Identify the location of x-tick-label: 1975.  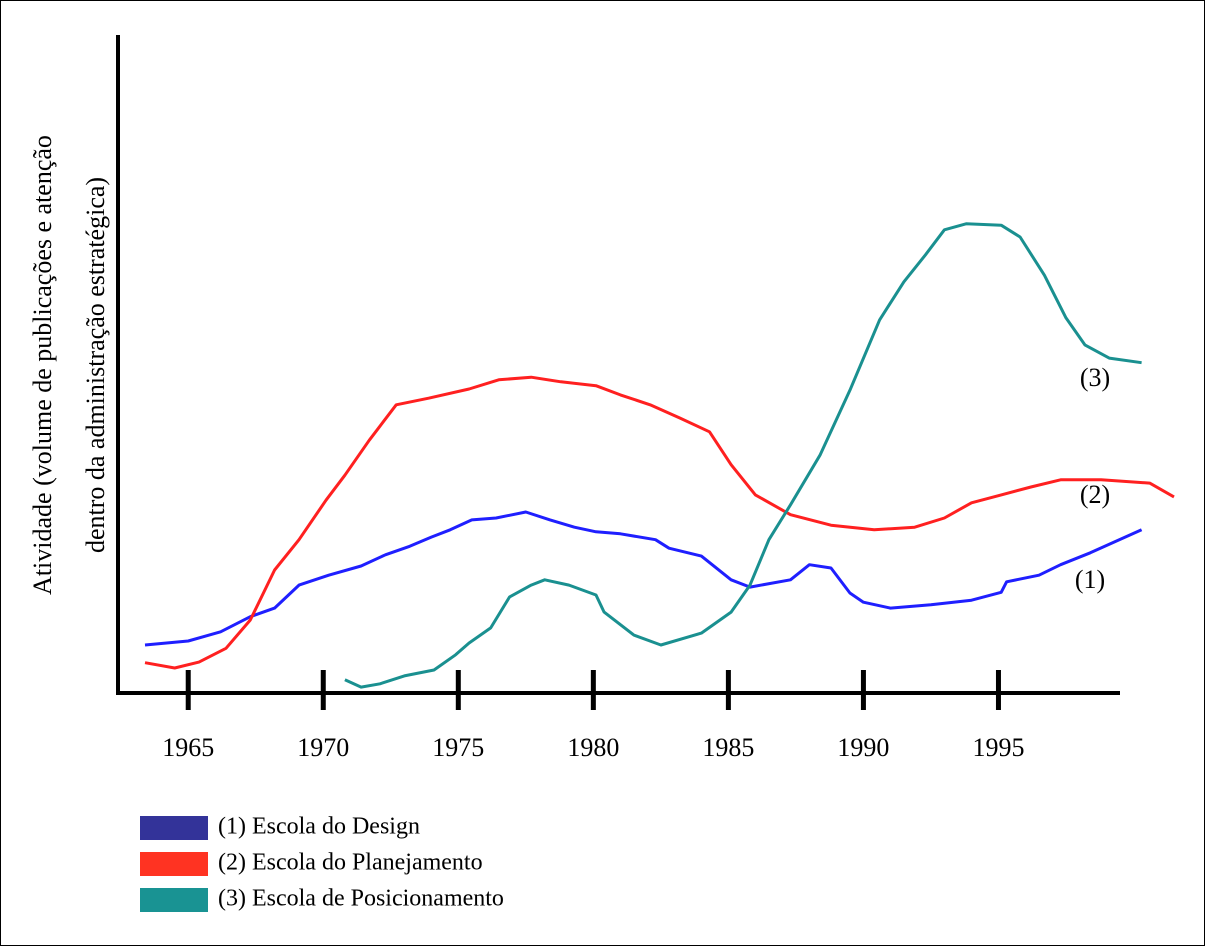
(458, 747).